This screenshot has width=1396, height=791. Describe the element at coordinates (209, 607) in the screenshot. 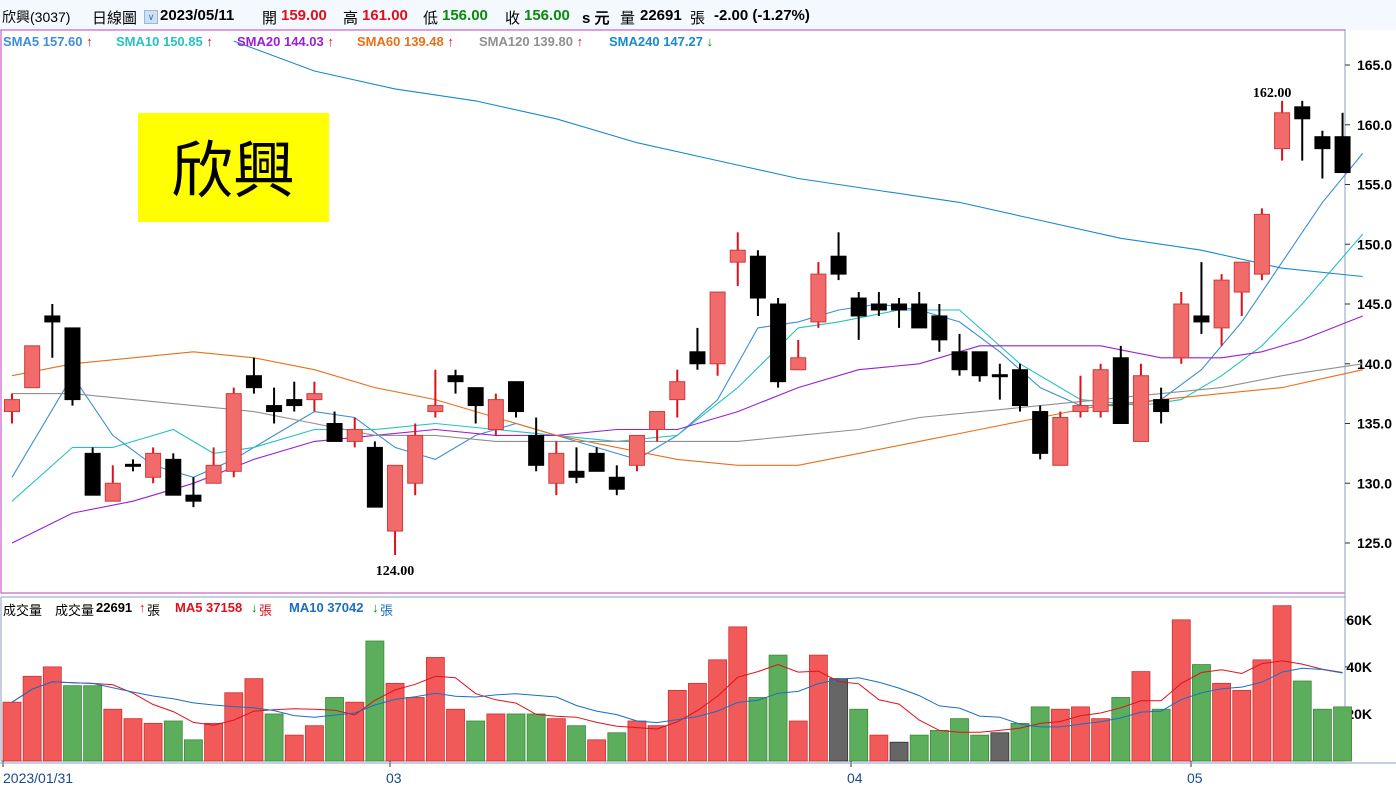

I see `ma5-volume-label: MA5 37158` at that location.